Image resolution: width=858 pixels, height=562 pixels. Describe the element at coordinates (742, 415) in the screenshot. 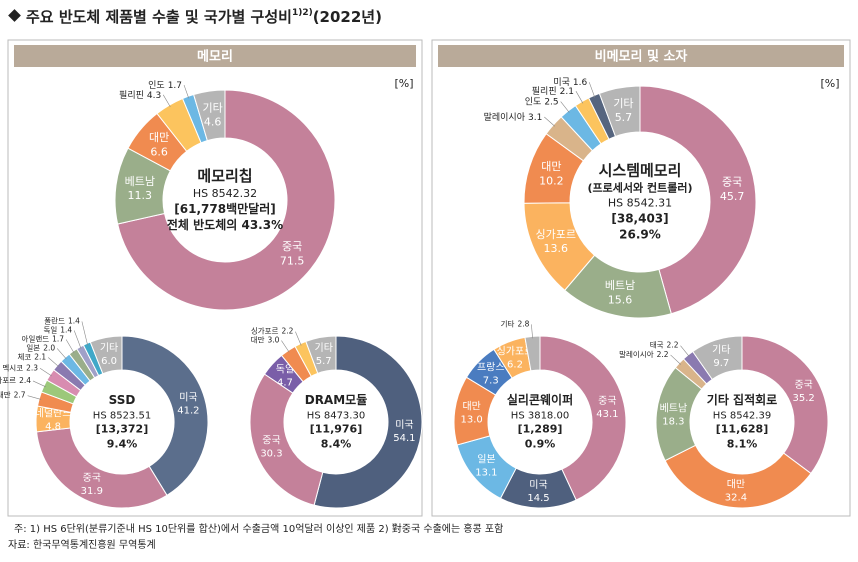

I see `center-hs: HS 8542.39` at that location.